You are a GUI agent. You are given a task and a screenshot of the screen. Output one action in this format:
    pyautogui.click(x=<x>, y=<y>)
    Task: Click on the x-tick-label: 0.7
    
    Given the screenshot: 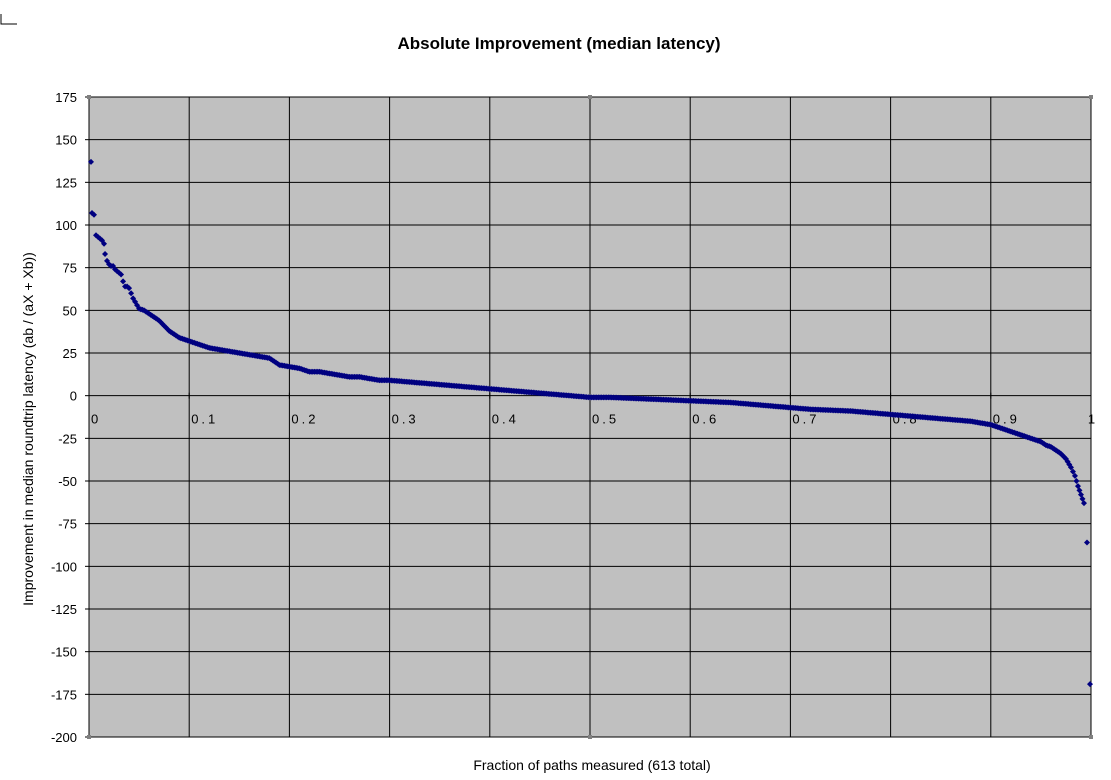 What is the action you would take?
    pyautogui.click(x=805, y=419)
    